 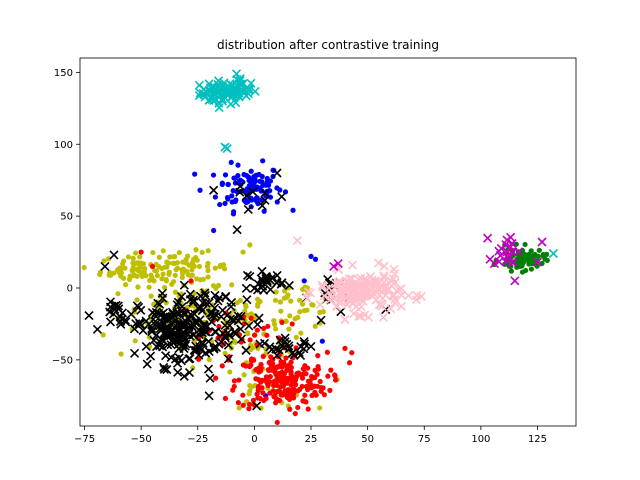 I want to click on y-tick-label: 50, so click(x=66, y=217).